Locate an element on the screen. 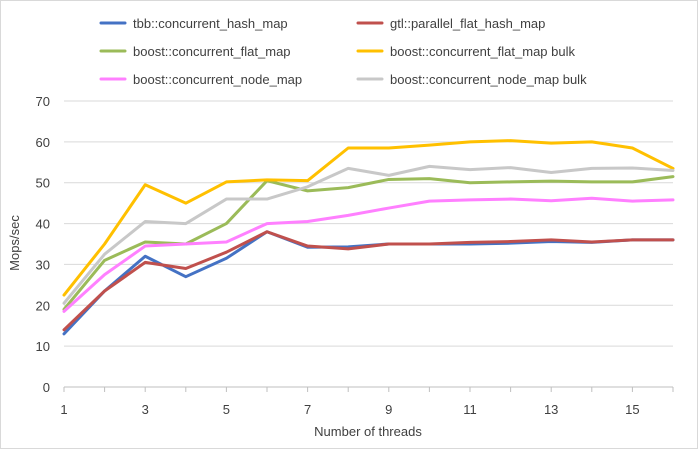 Image resolution: width=698 pixels, height=449 pixels. y-tick-label: 30 is located at coordinates (43, 264).